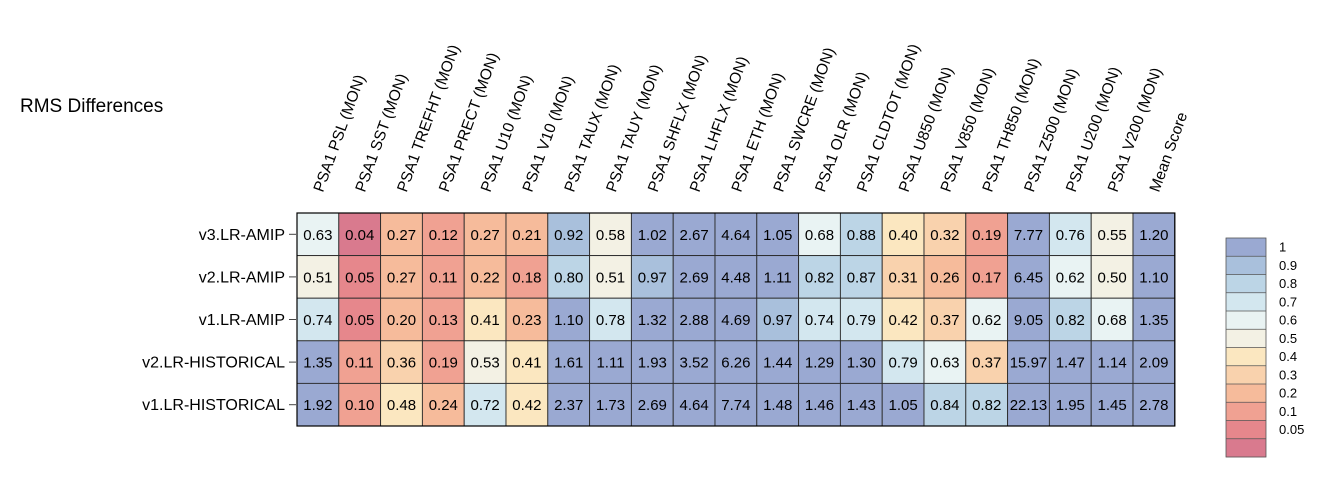 The image size is (1329, 500). Describe the element at coordinates (1288, 283) in the screenshot. I see `legend-tick-label: 0.8` at that location.